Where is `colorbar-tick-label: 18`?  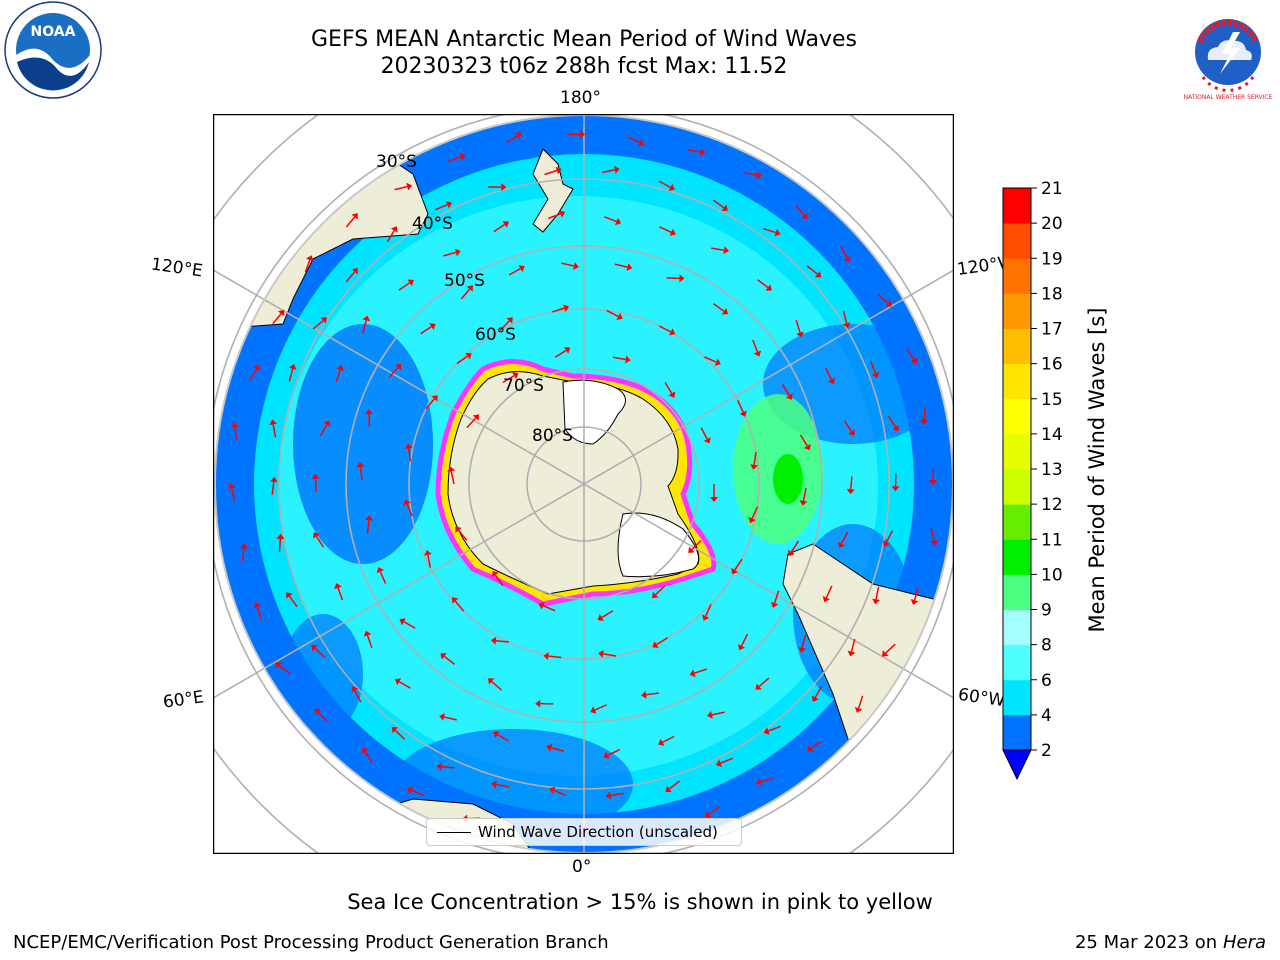 colorbar-tick-label: 18 is located at coordinates (1052, 294).